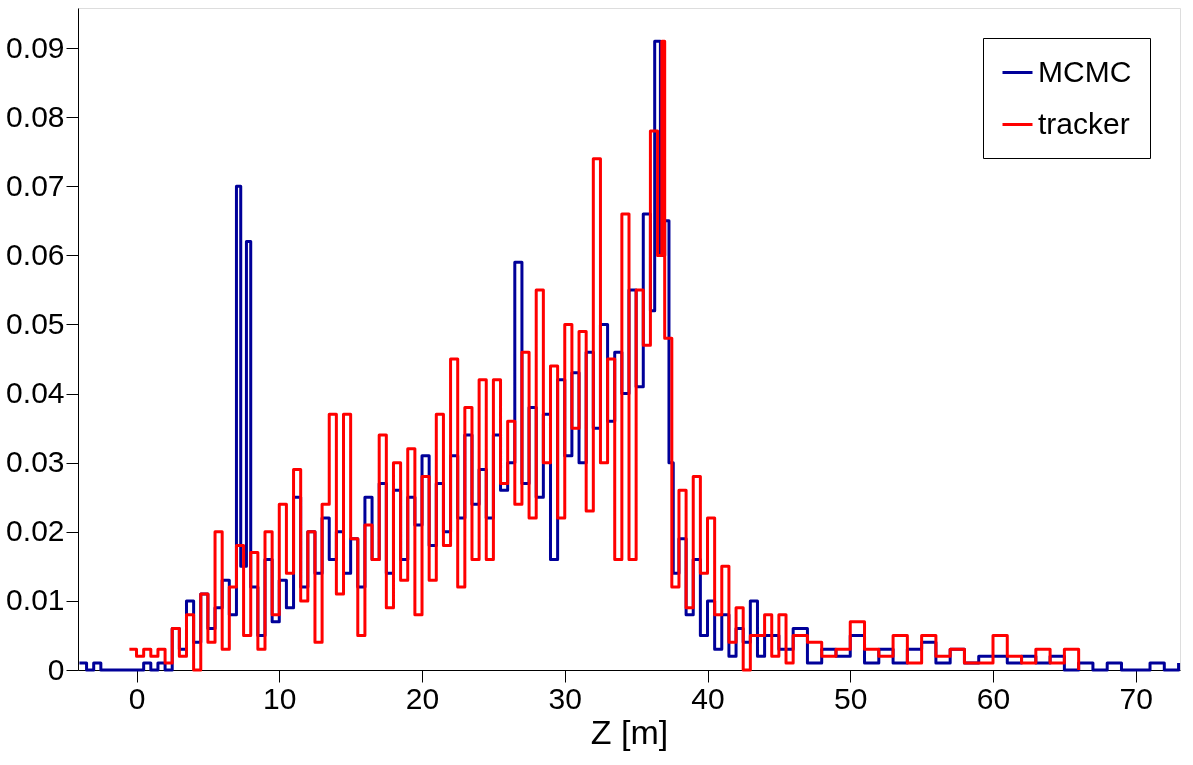 The width and height of the screenshot is (1193, 765). Describe the element at coordinates (1084, 123) in the screenshot. I see `legend-label: tracker` at that location.